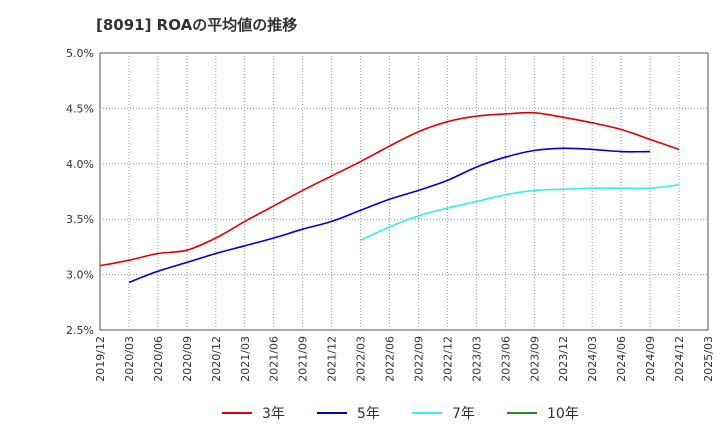  Describe the element at coordinates (216, 359) in the screenshot. I see `x-tick-label: 2020/12` at that location.